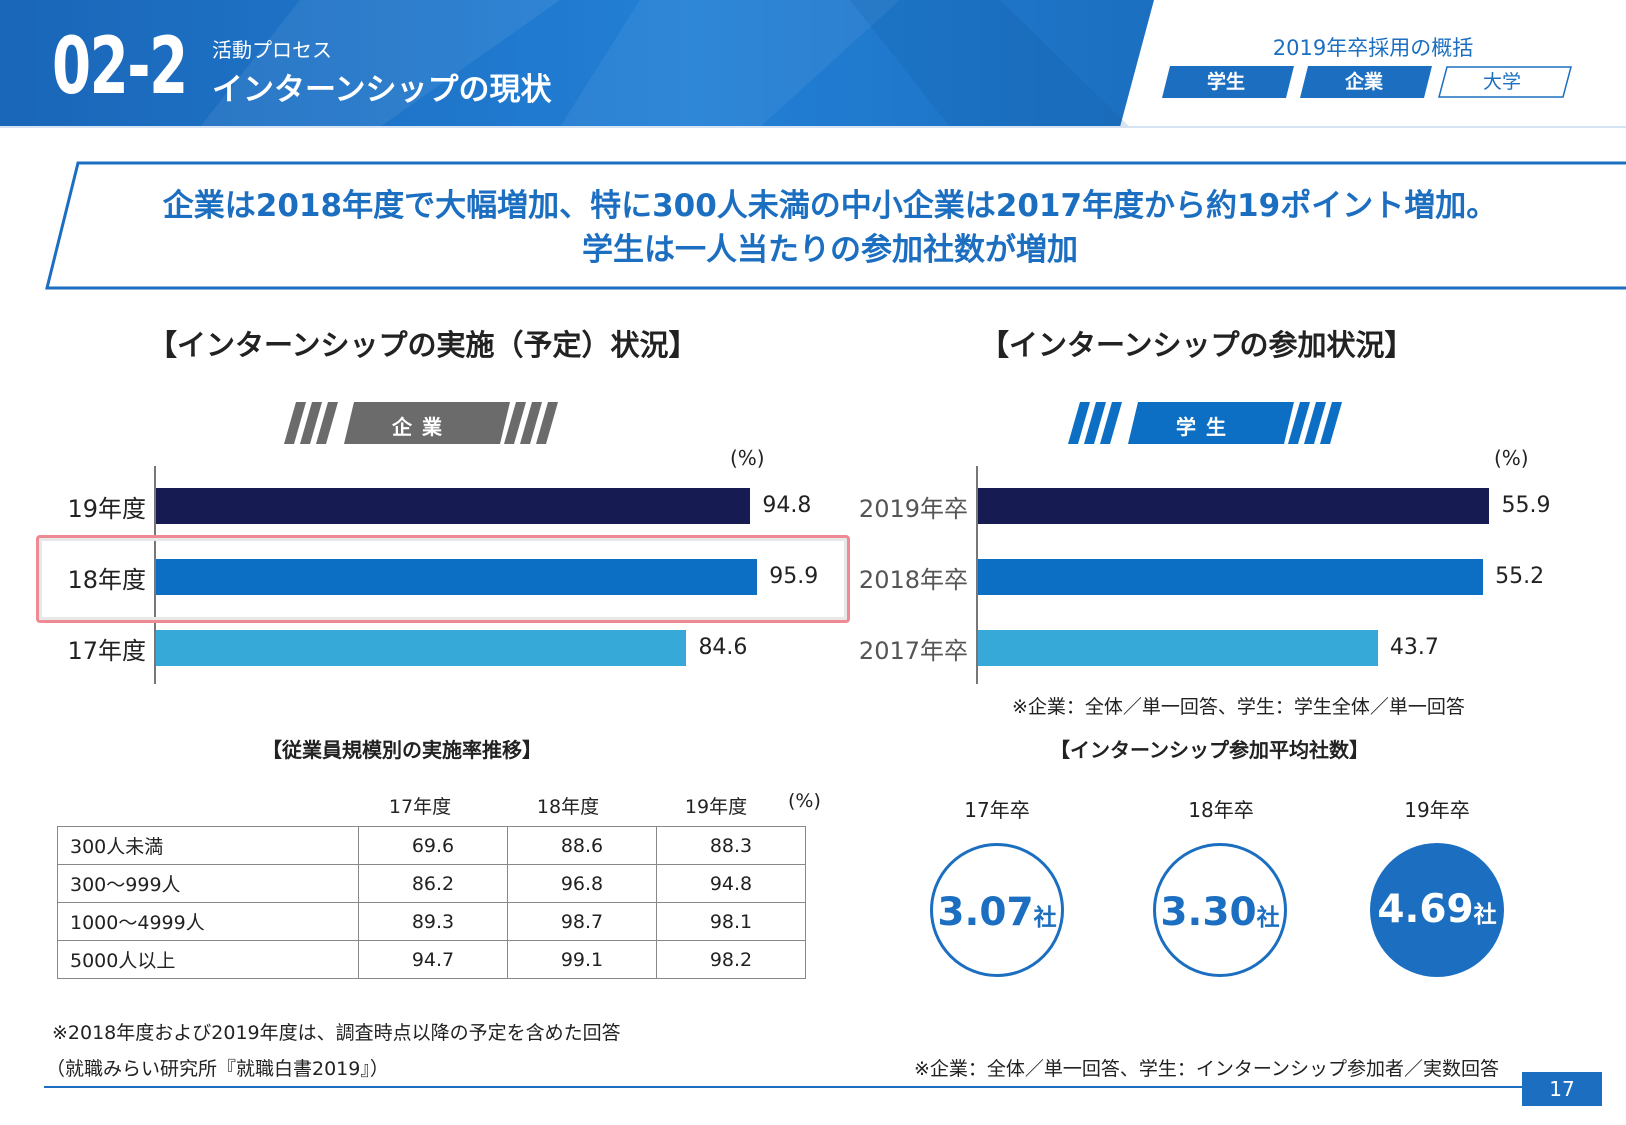  I want to click on headline-frame, so click(835, 225).